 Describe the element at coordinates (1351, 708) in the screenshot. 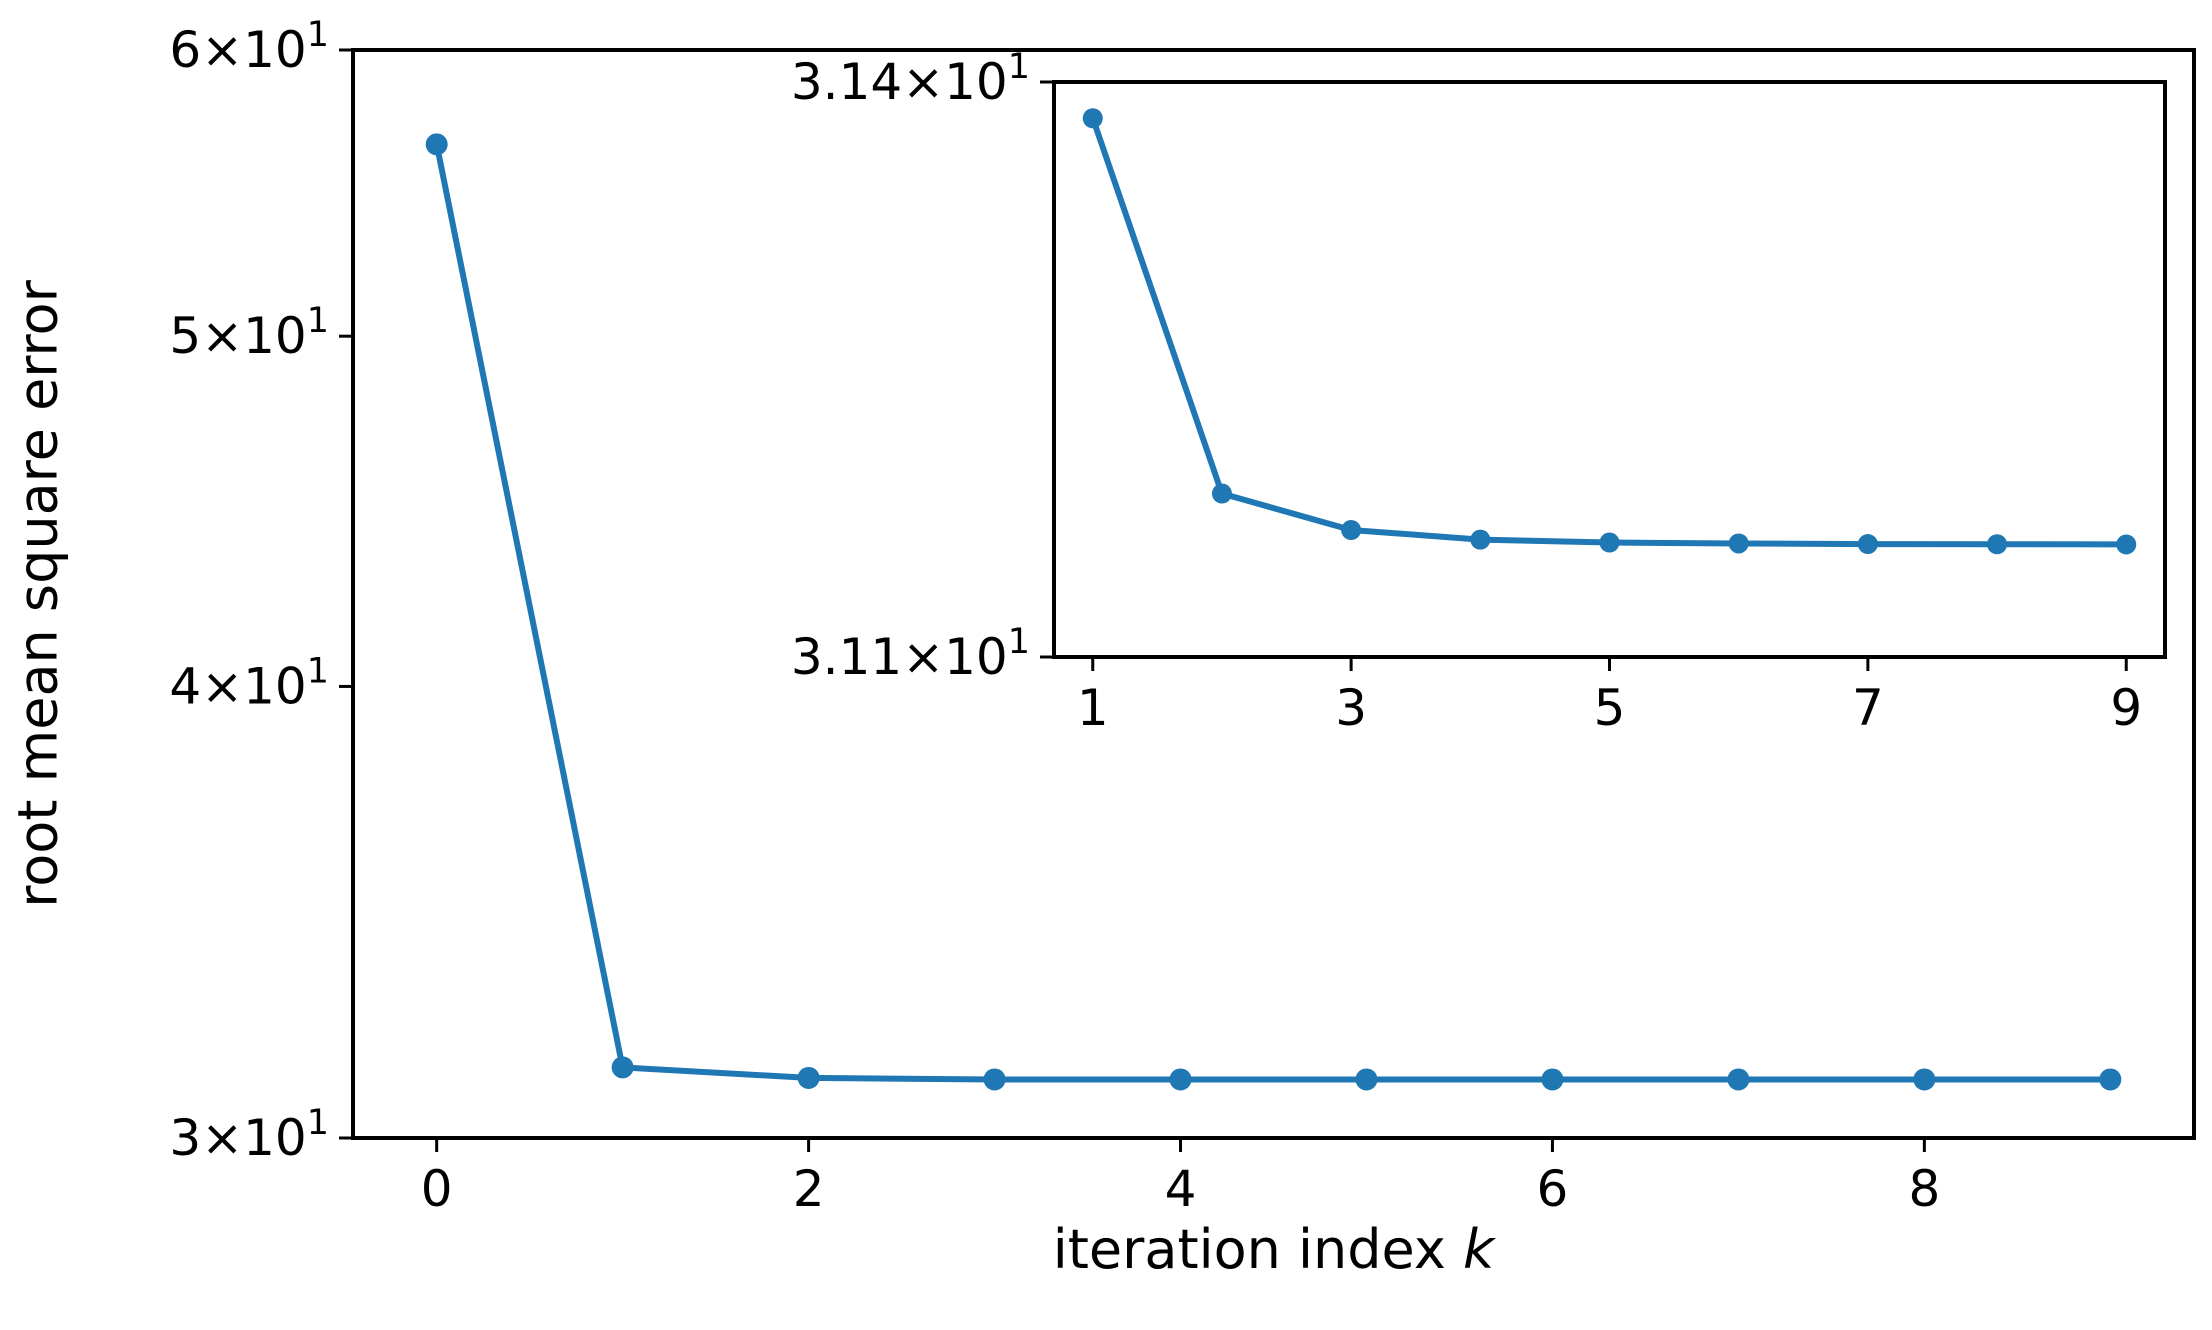

I see `x-tick-label: 3` at that location.